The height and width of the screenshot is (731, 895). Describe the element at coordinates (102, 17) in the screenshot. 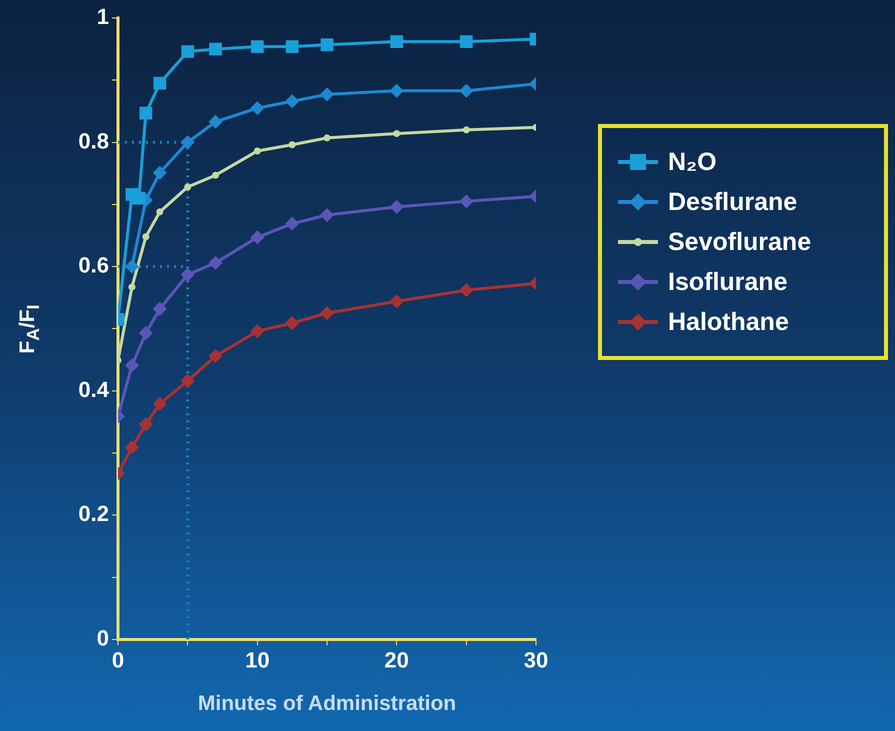

I see `y-tick-label: 1` at that location.